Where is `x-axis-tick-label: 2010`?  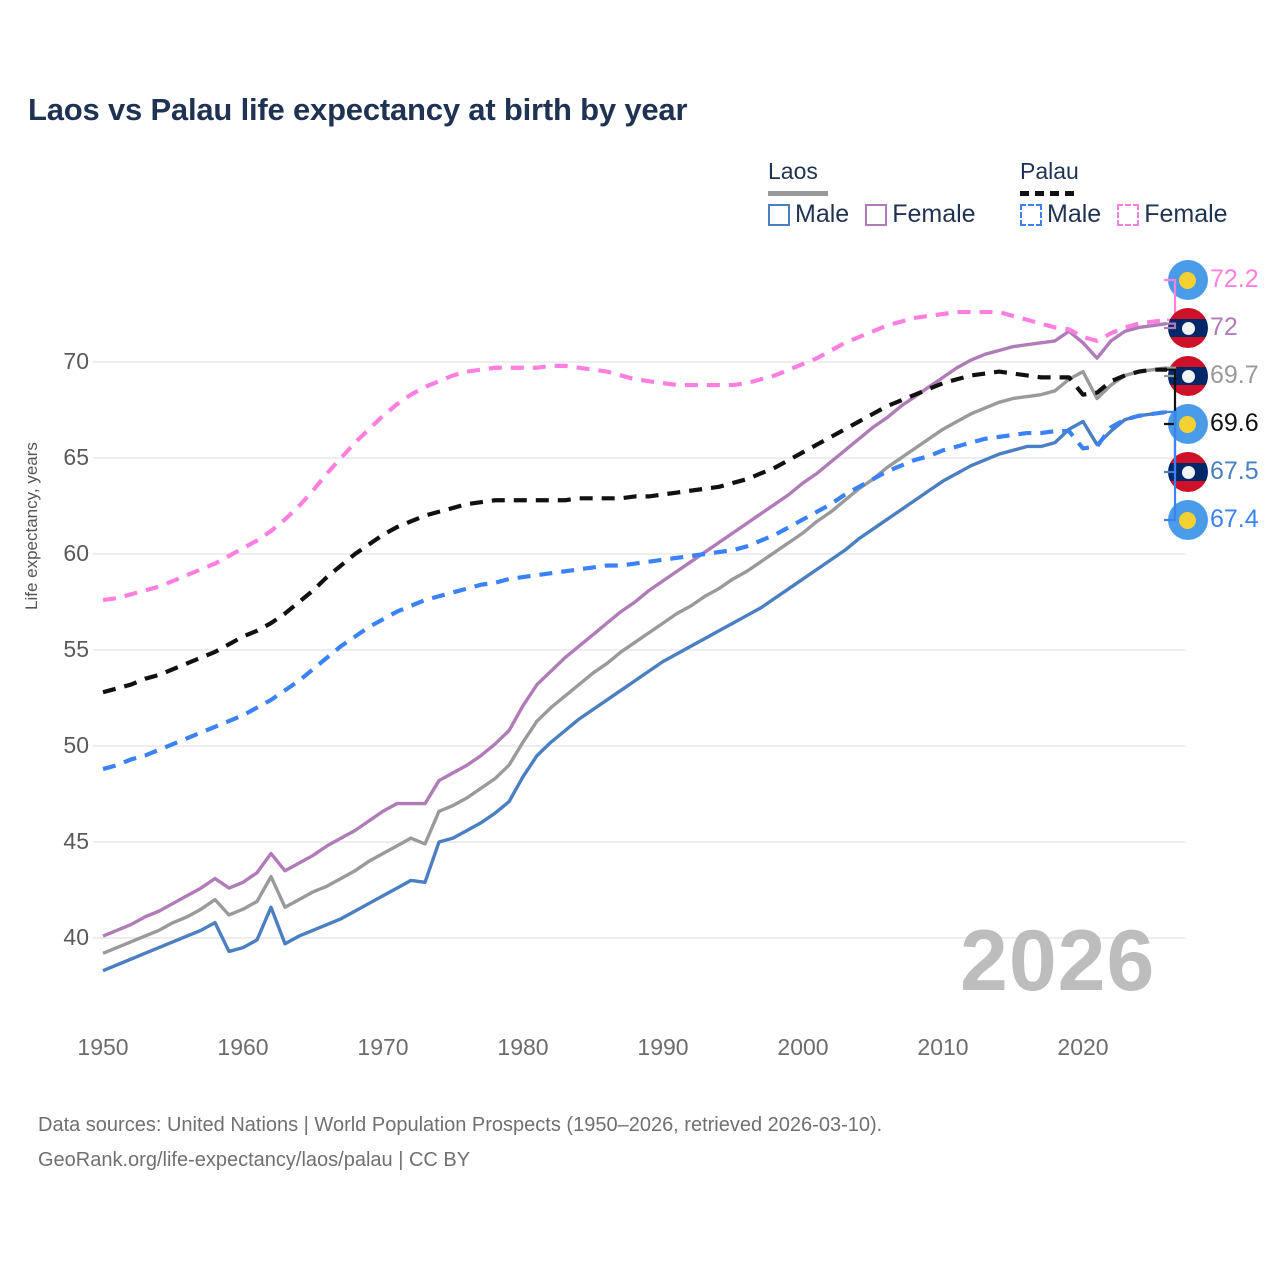 x-axis-tick-label: 2010 is located at coordinates (943, 1047).